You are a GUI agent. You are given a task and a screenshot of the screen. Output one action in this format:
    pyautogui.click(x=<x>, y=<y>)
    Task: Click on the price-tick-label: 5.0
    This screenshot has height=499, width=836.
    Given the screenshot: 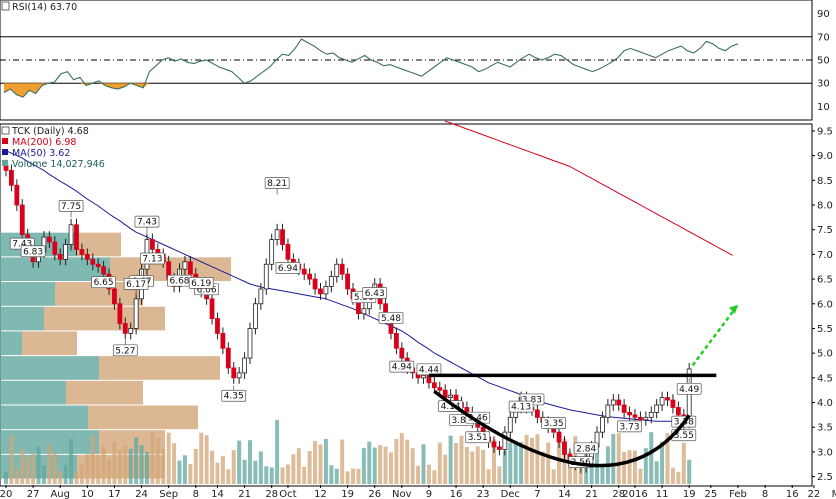 What is the action you would take?
    pyautogui.click(x=825, y=354)
    